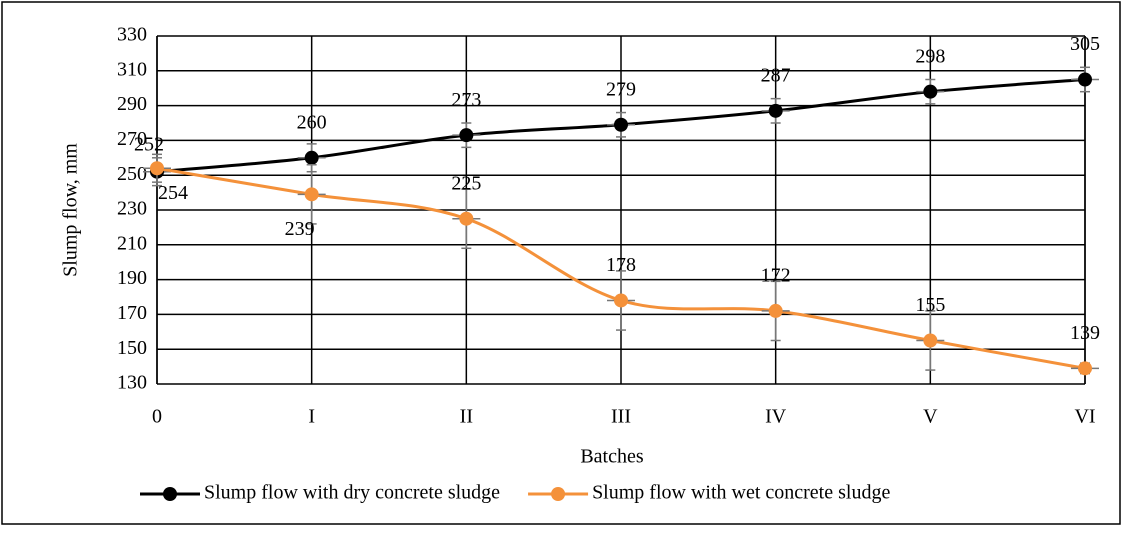 Image resolution: width=1124 pixels, height=533 pixels. Describe the element at coordinates (149, 144) in the screenshot. I see `data-label: 252` at that location.